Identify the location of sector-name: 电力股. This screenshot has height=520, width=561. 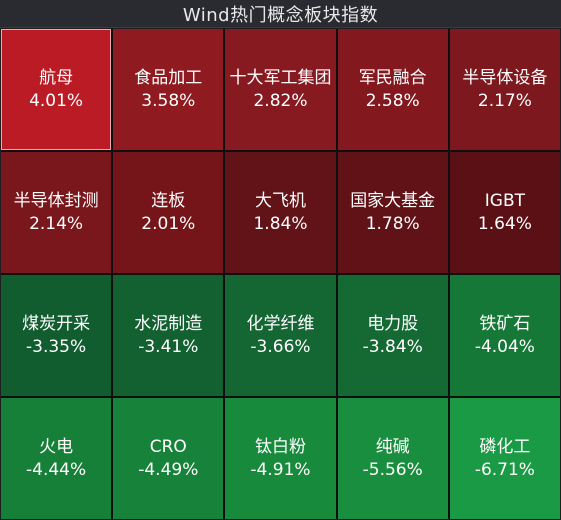
(393, 323).